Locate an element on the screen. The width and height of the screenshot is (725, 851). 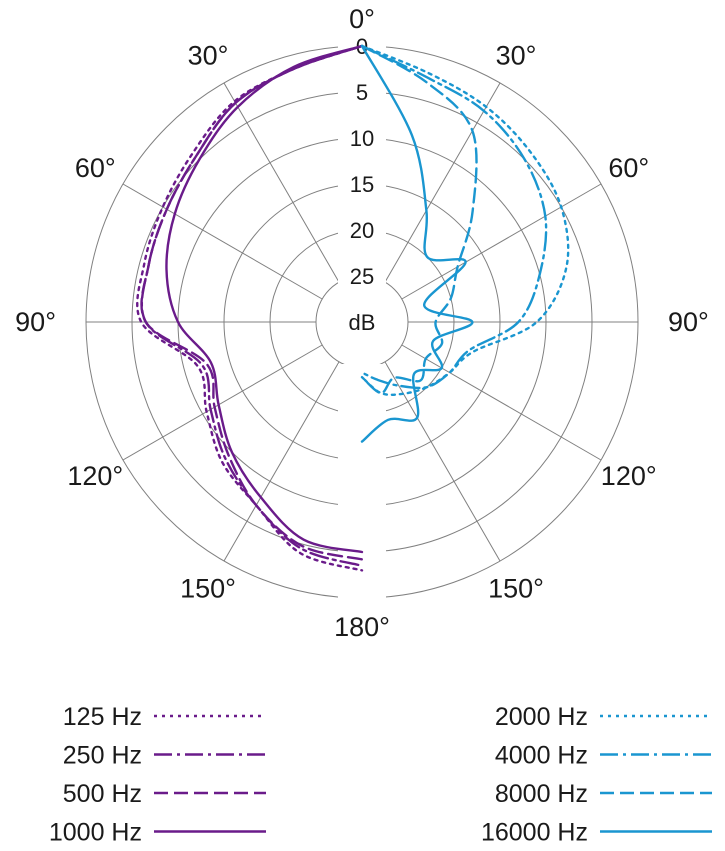
radial-tick-label: 20 is located at coordinates (362, 230).